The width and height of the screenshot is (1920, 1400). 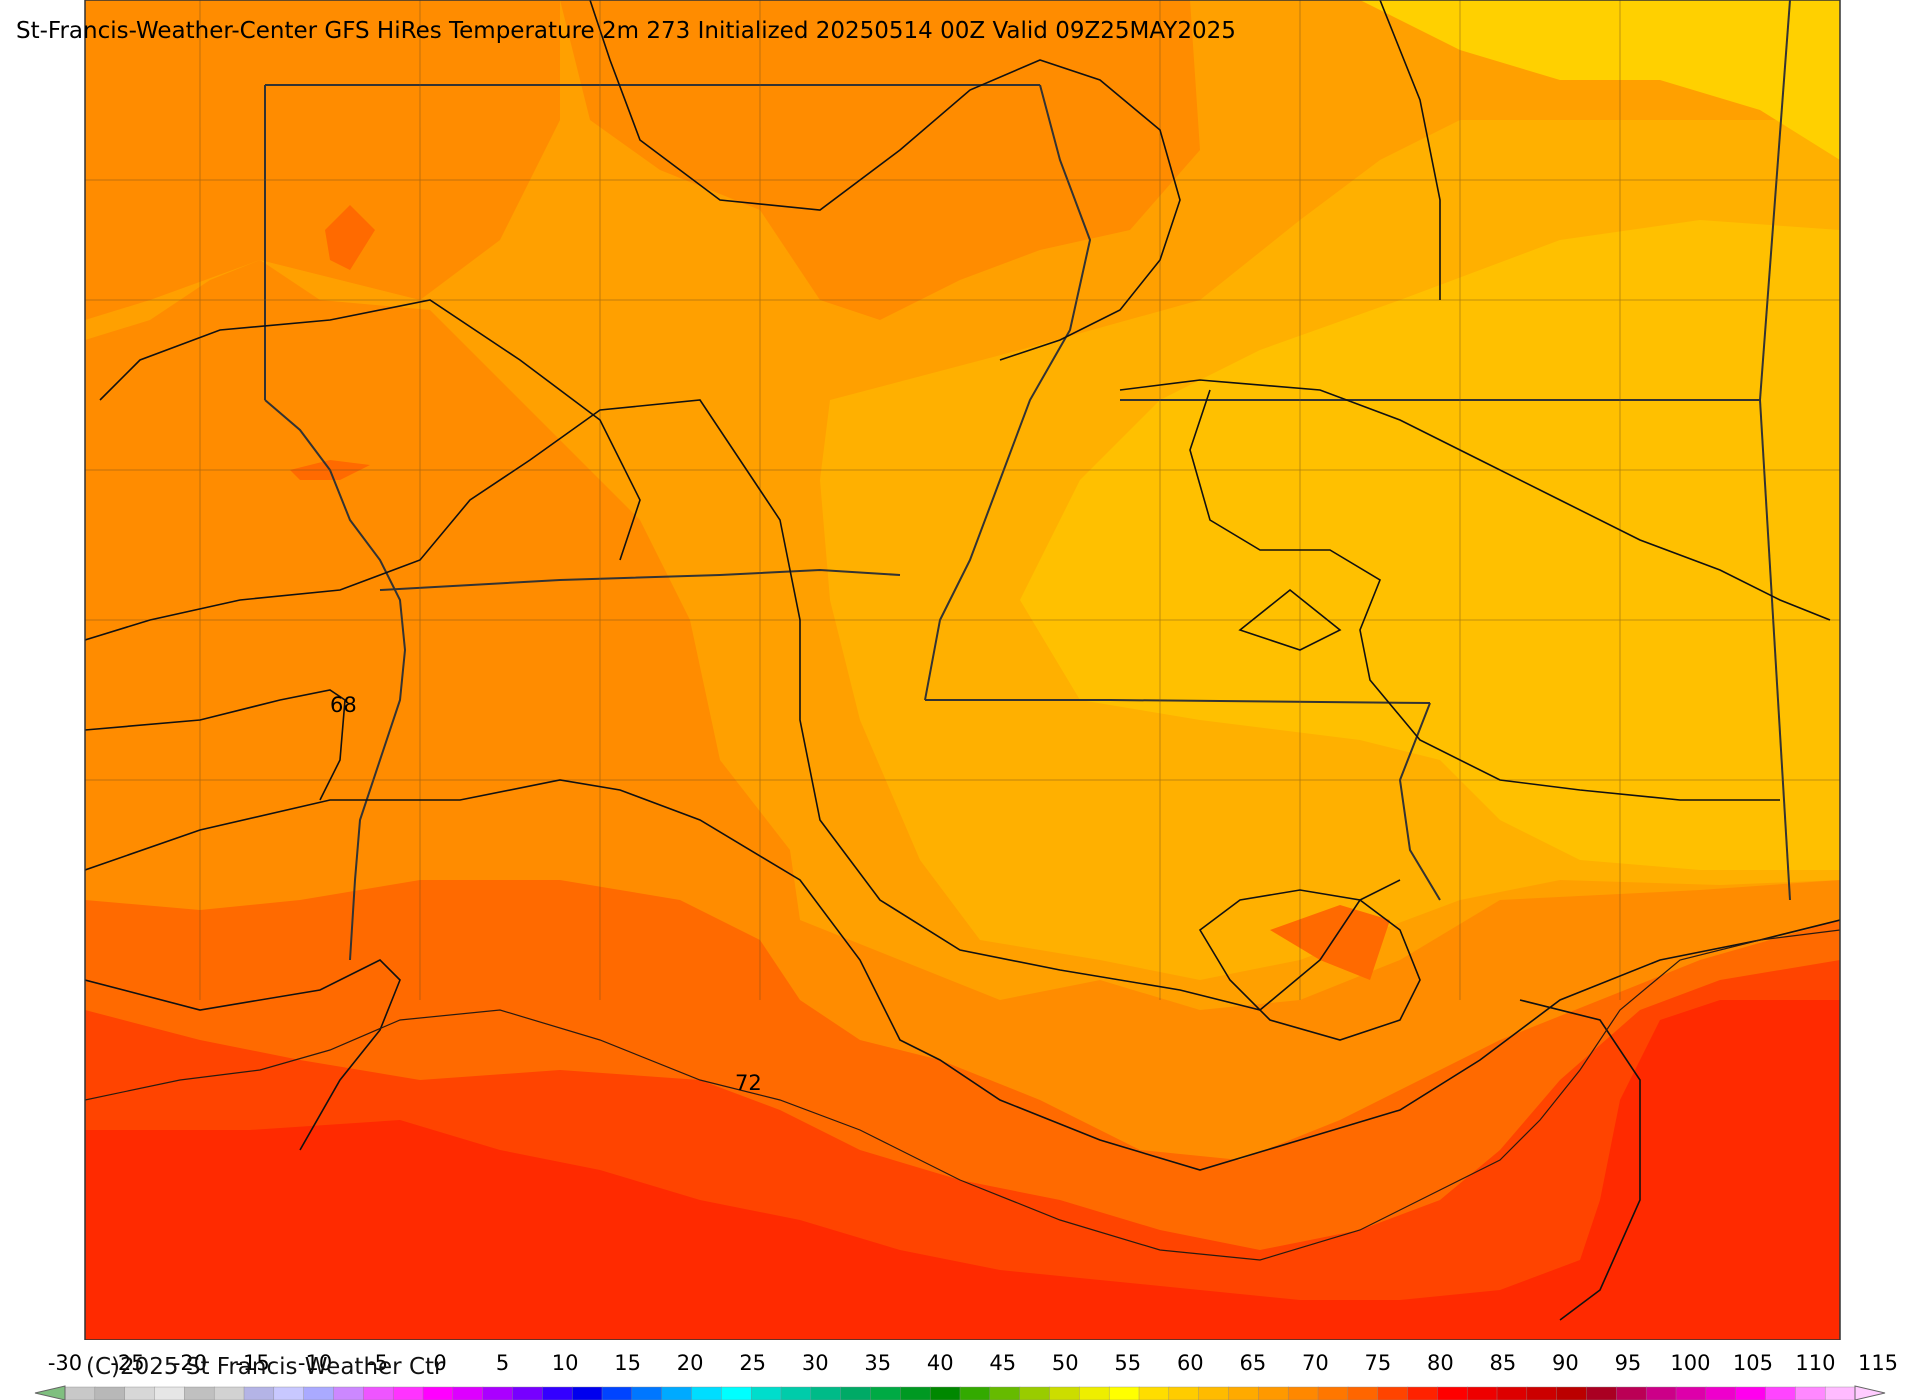 I want to click on colorbar-label: 50, so click(x=1065, y=1363).